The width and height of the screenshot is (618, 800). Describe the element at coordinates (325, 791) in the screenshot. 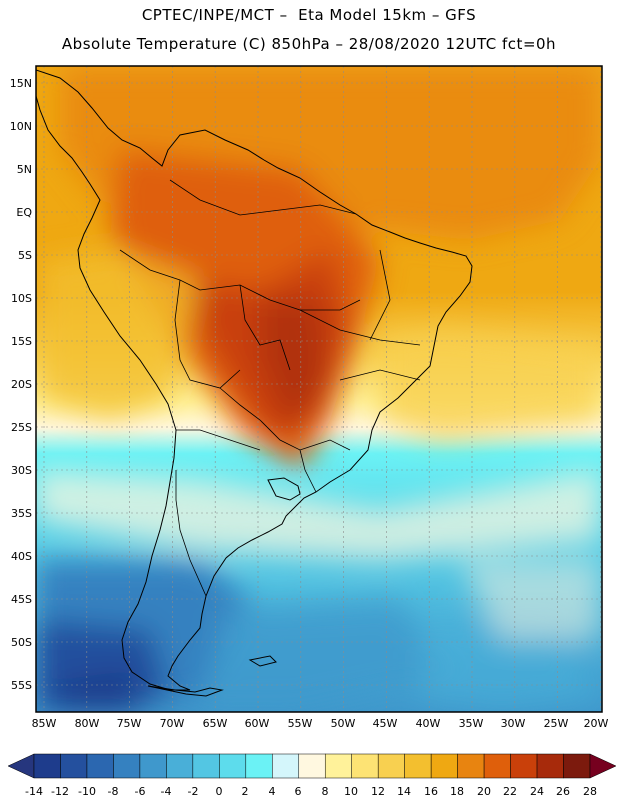

I see `colorbar-label: 8` at that location.